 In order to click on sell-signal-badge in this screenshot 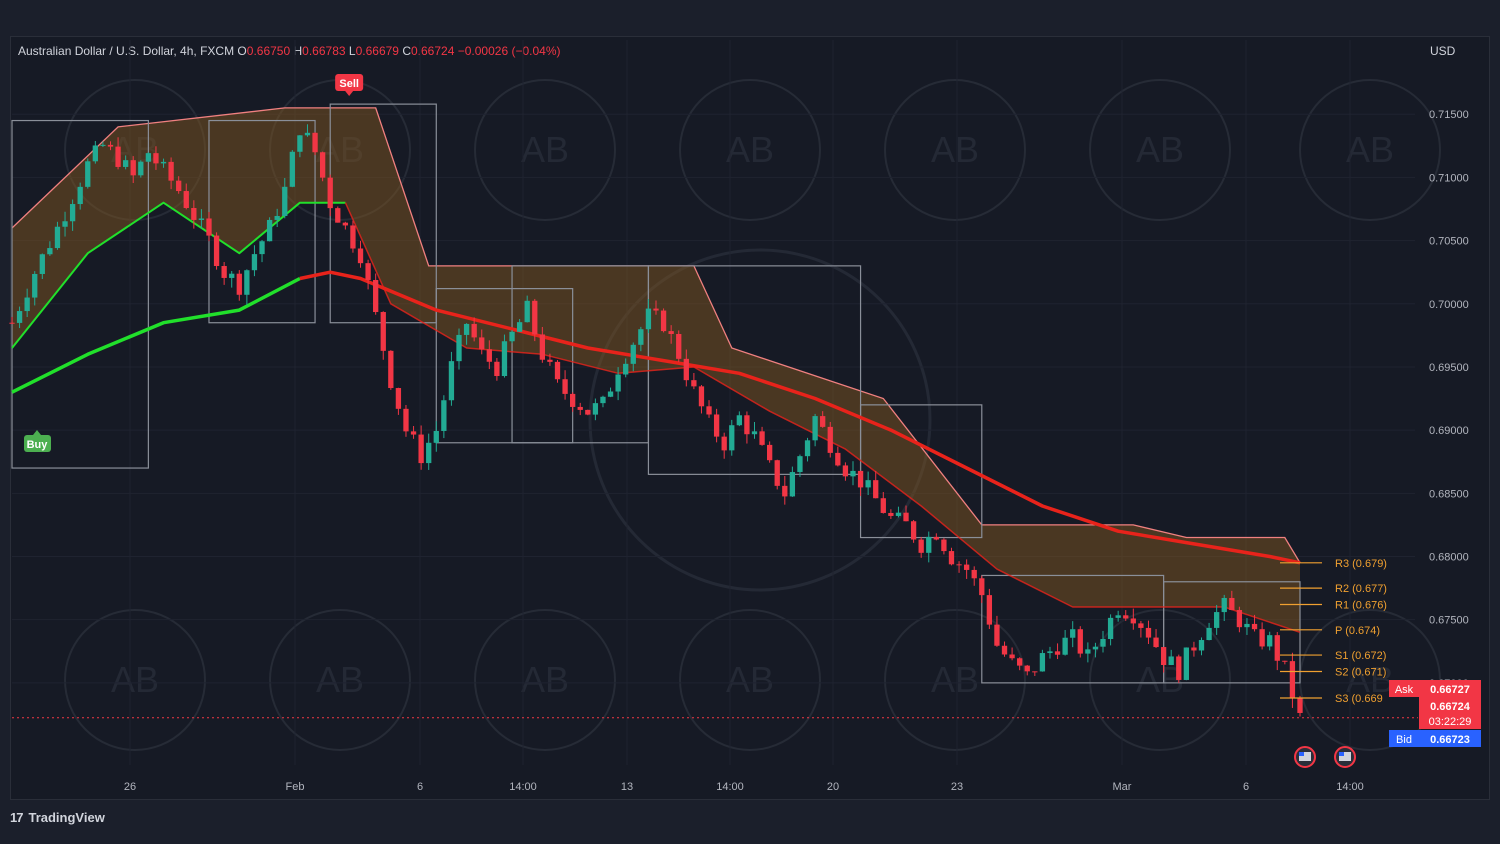, I will do `click(349, 82)`.